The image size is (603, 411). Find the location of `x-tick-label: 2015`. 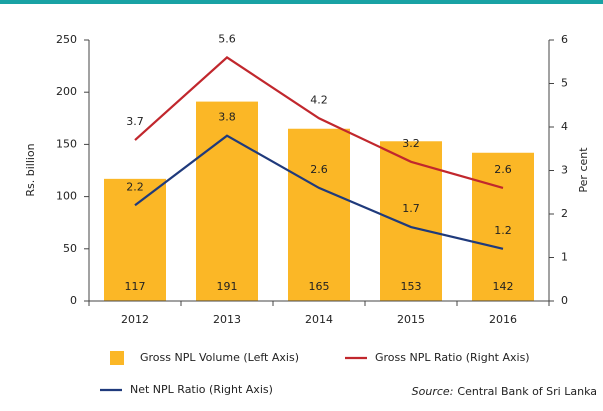

x-tick-label: 2015 is located at coordinates (411, 319).